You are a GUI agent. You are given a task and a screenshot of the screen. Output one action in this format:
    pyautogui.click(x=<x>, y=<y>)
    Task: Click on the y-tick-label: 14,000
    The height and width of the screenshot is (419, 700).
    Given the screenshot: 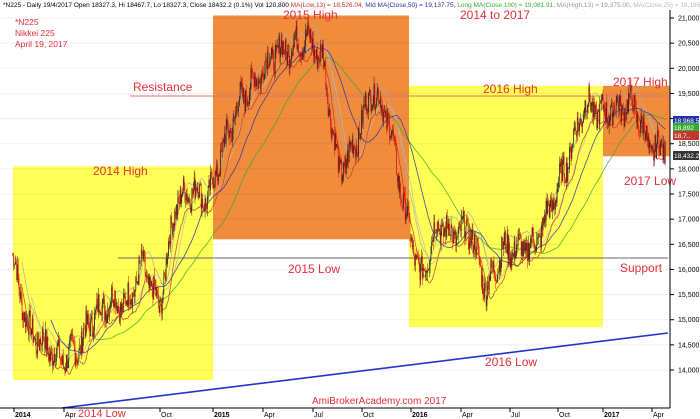 What is the action you would take?
    pyautogui.click(x=689, y=371)
    